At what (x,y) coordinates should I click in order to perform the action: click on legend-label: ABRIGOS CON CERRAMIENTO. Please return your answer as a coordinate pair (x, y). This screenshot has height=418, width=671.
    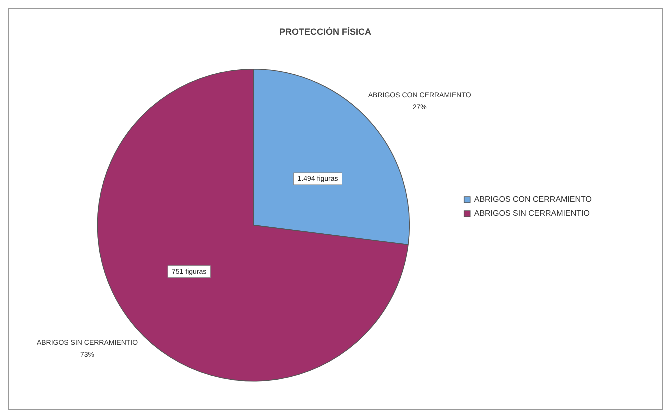
    Looking at the image, I should click on (533, 199).